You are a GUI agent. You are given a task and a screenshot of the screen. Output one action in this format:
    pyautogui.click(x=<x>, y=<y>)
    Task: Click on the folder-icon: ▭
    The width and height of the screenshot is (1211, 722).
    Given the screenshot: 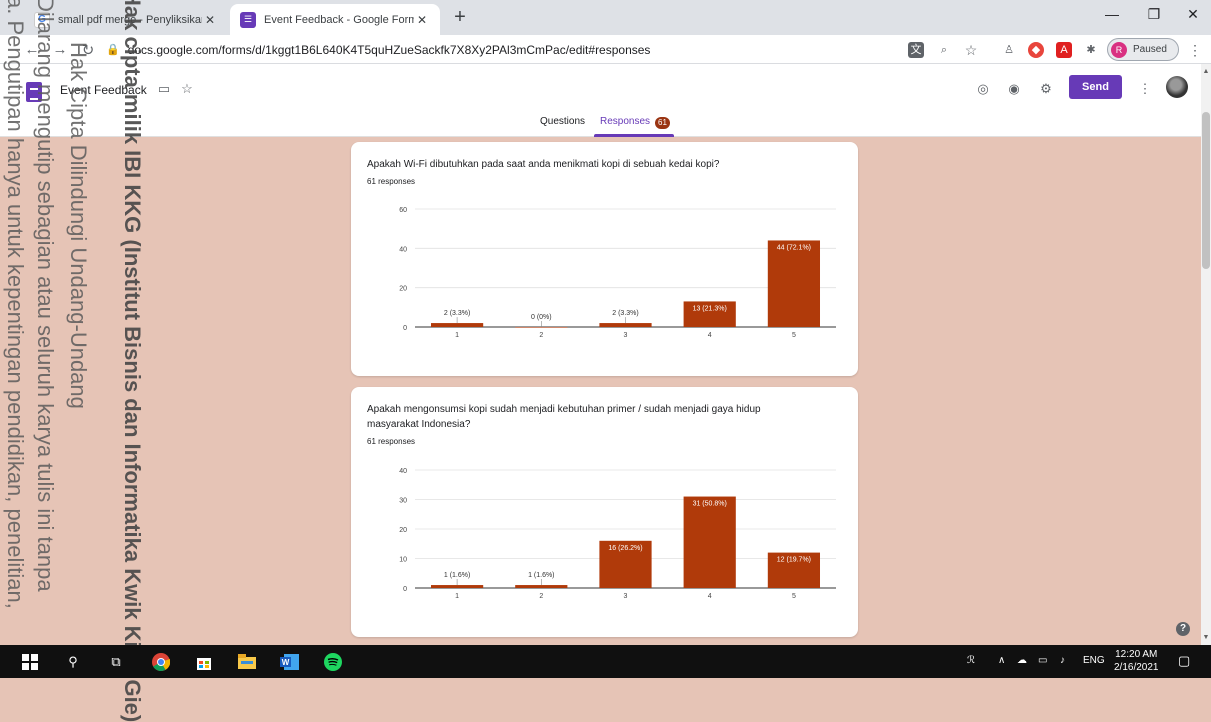 What is the action you would take?
    pyautogui.click(x=164, y=88)
    